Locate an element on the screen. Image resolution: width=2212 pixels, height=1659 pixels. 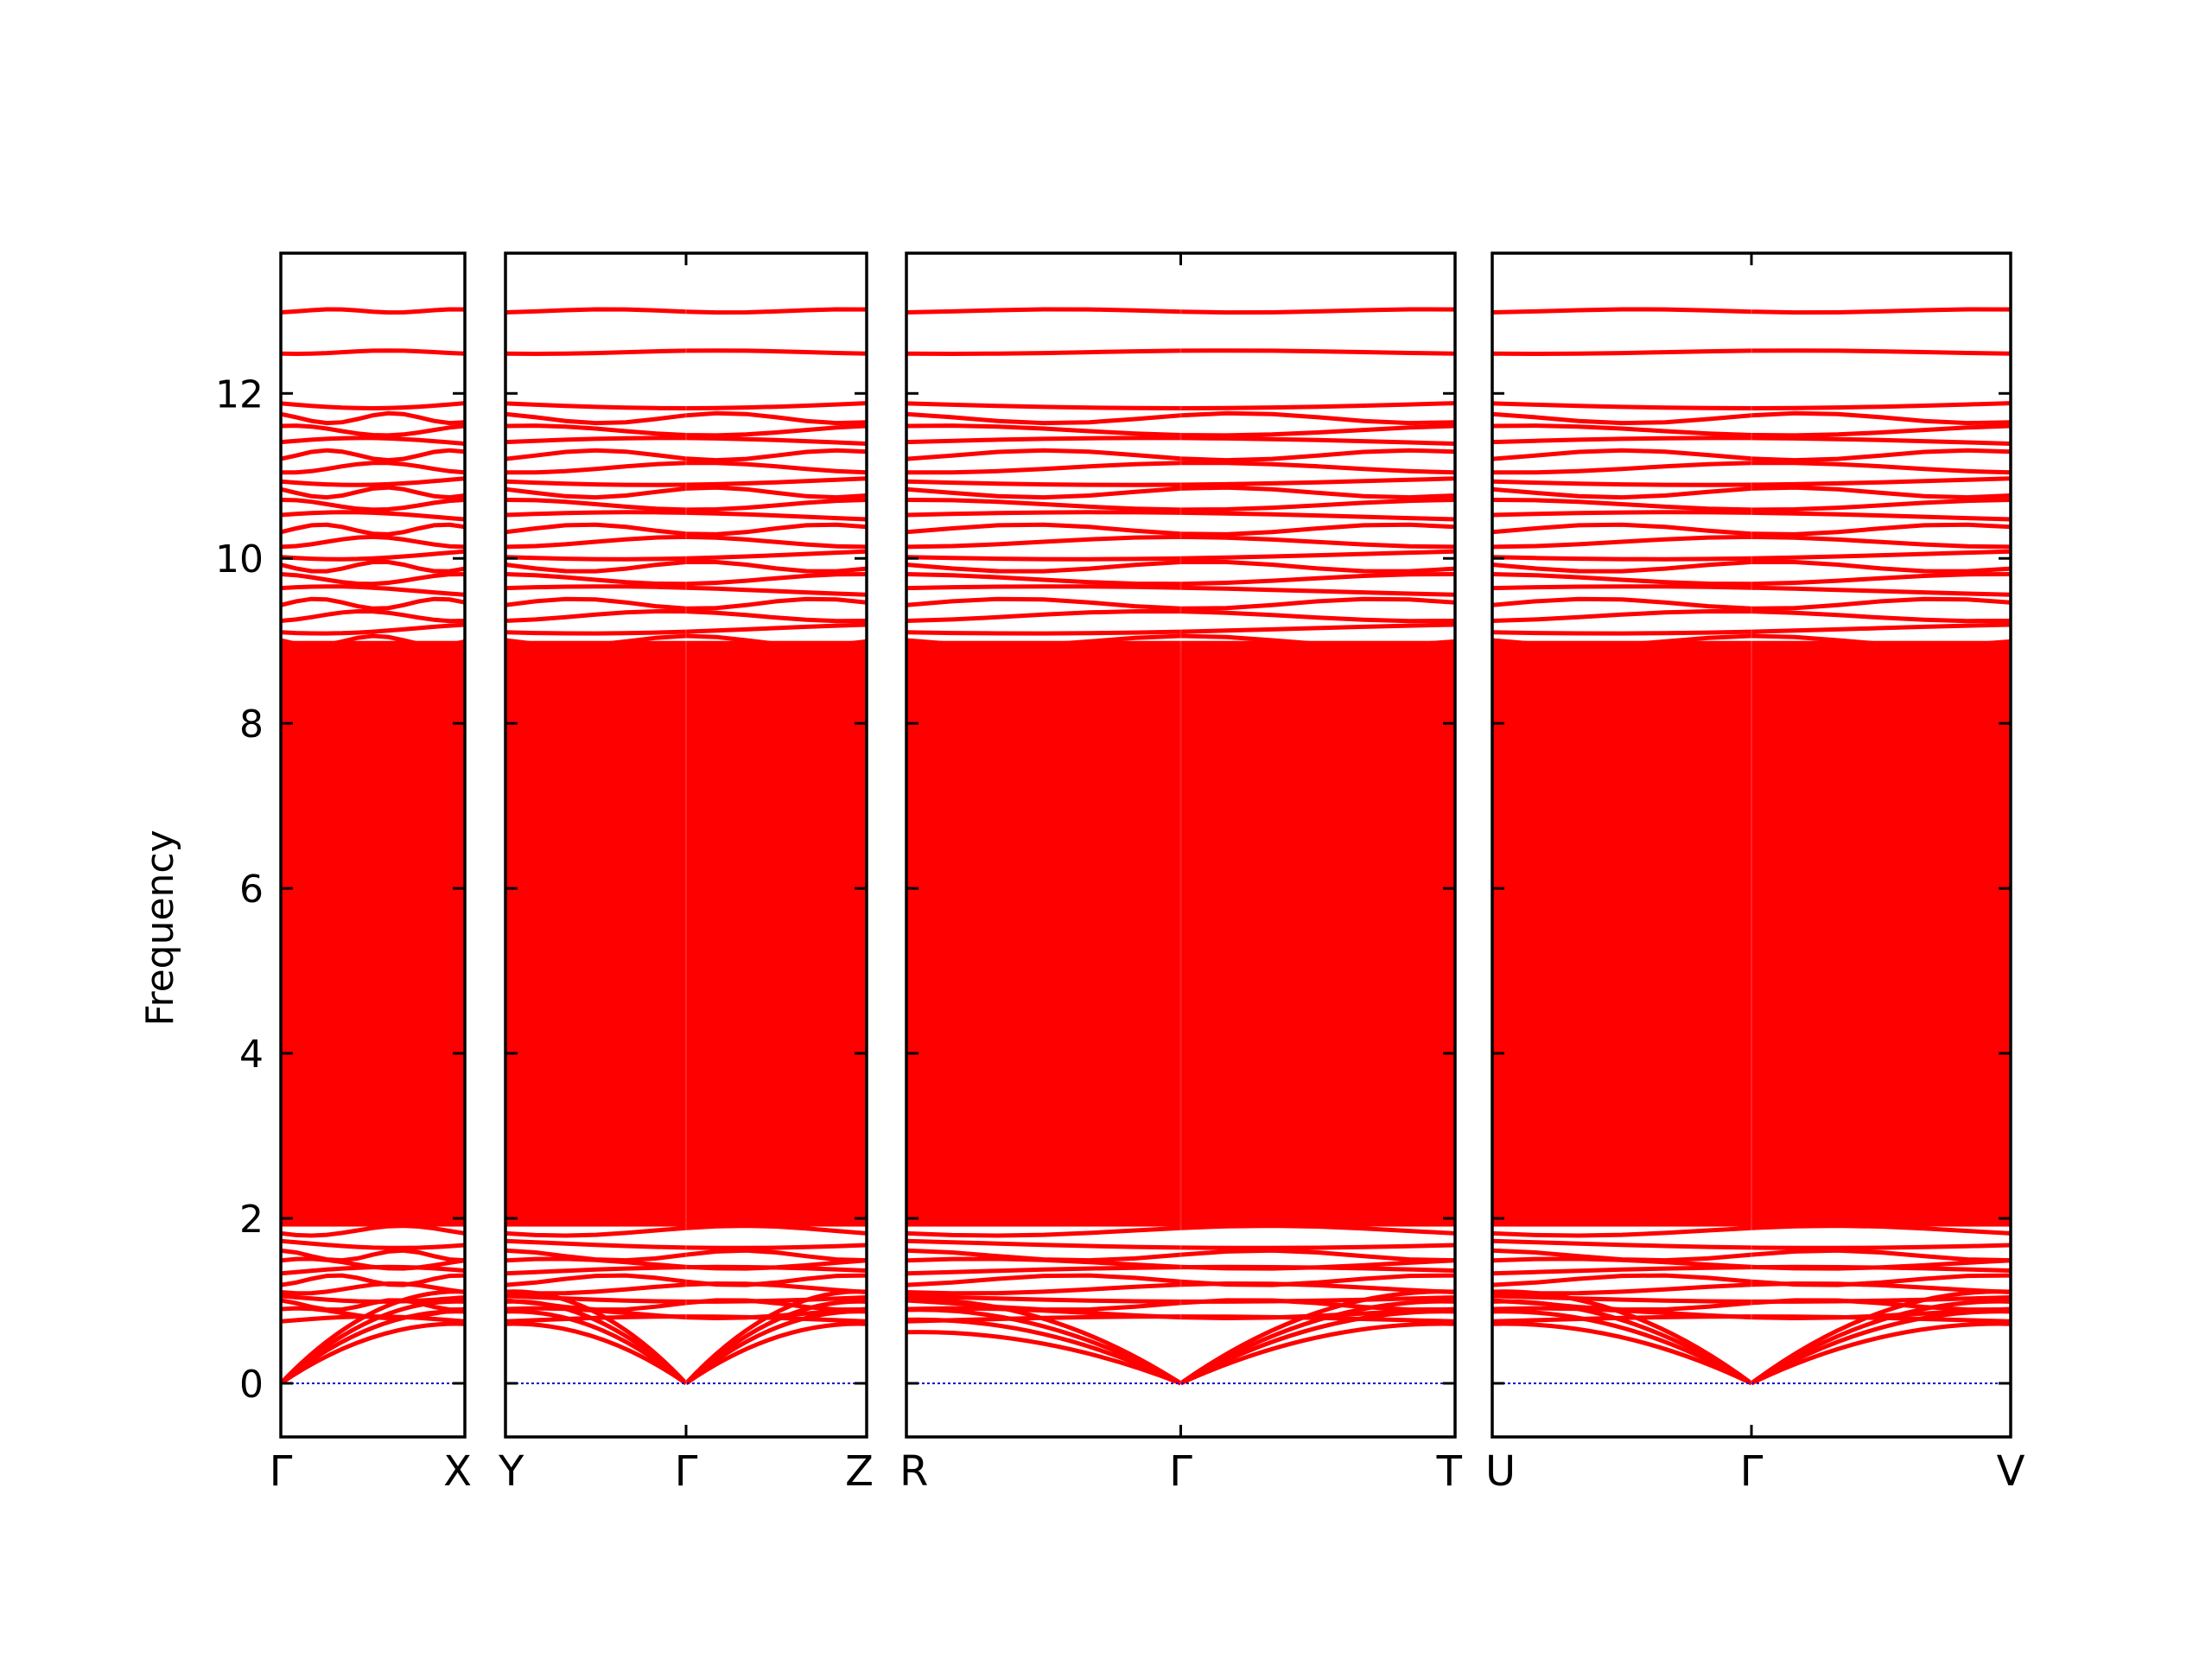
y-tick-label: 12 is located at coordinates (239, 394).